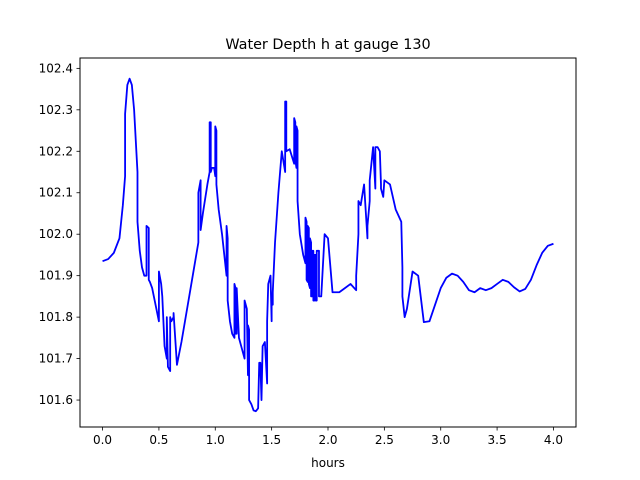 Image resolution: width=640 pixels, height=480 pixels. What do you see at coordinates (56, 276) in the screenshot?
I see `y-tick-label: 101.9` at bounding box center [56, 276].